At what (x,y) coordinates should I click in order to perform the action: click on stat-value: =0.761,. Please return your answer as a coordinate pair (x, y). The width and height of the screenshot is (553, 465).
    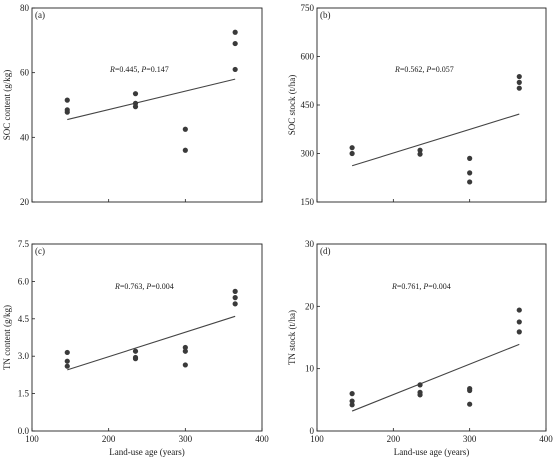
    Looking at the image, I should click on (410, 286).